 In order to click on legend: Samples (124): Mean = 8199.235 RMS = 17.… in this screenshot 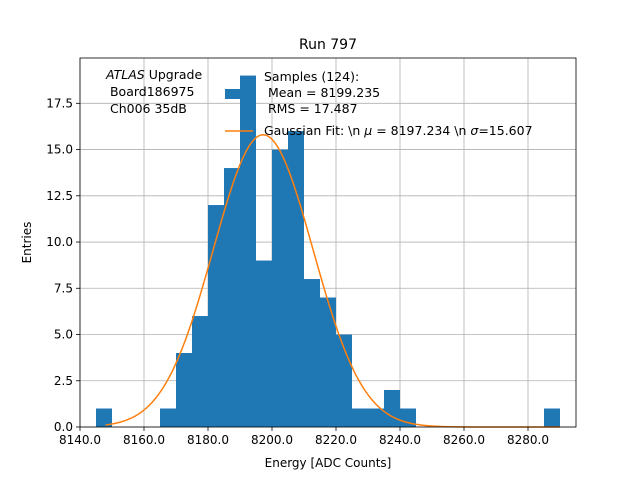, I will do `click(379, 103)`.